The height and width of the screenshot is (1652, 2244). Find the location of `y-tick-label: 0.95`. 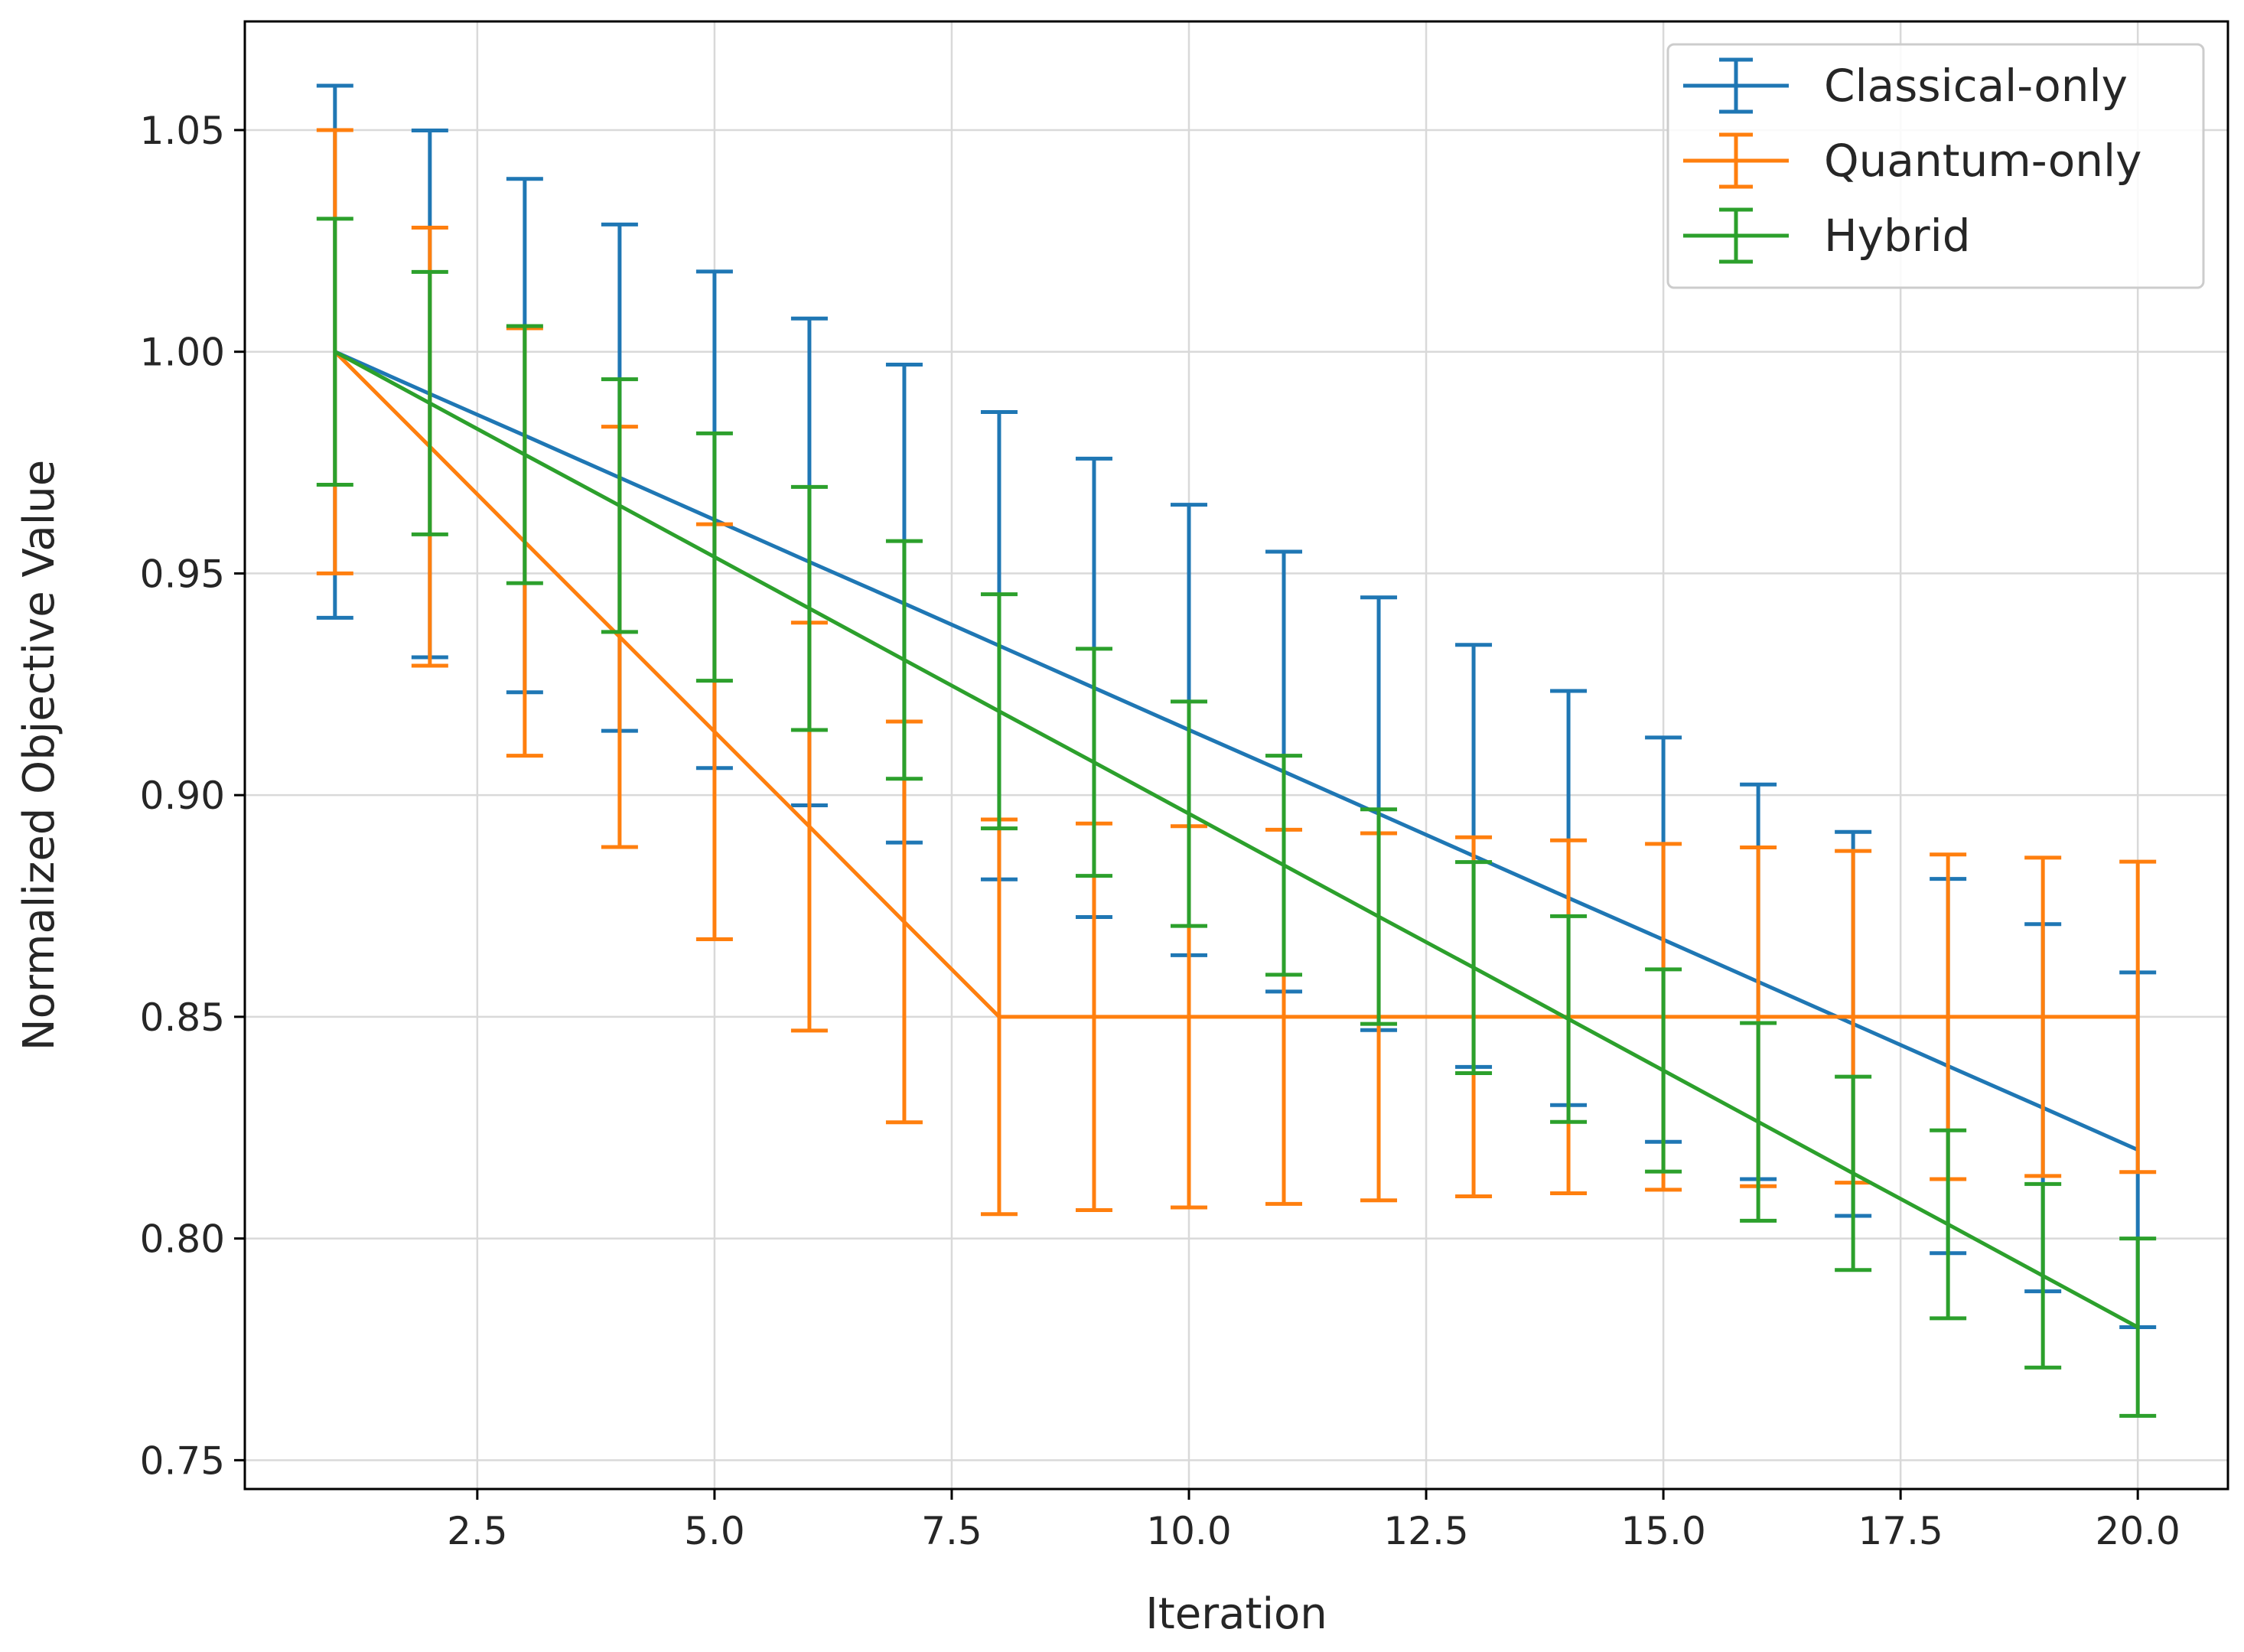

y-tick-label: 0.95 is located at coordinates (183, 574).